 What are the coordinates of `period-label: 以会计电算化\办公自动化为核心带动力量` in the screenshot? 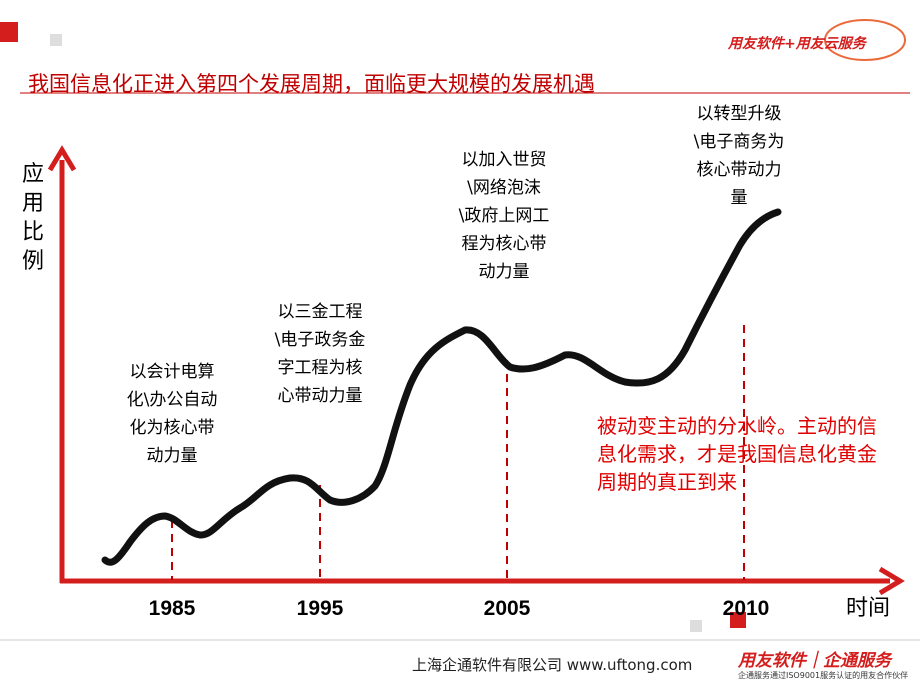 It's located at (172, 414).